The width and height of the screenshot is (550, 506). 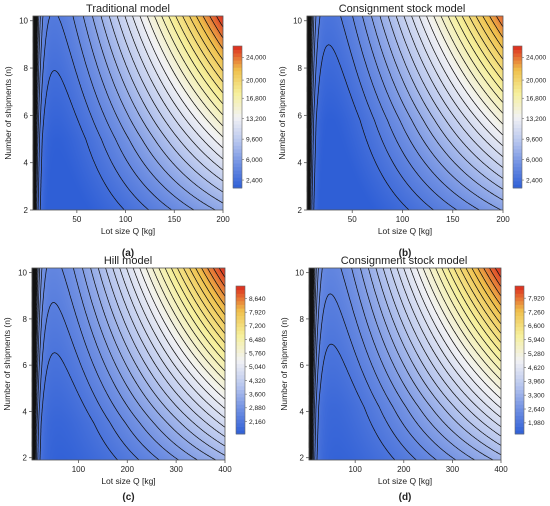 I want to click on colorbar-tick-label: 6,480, so click(x=257, y=340).